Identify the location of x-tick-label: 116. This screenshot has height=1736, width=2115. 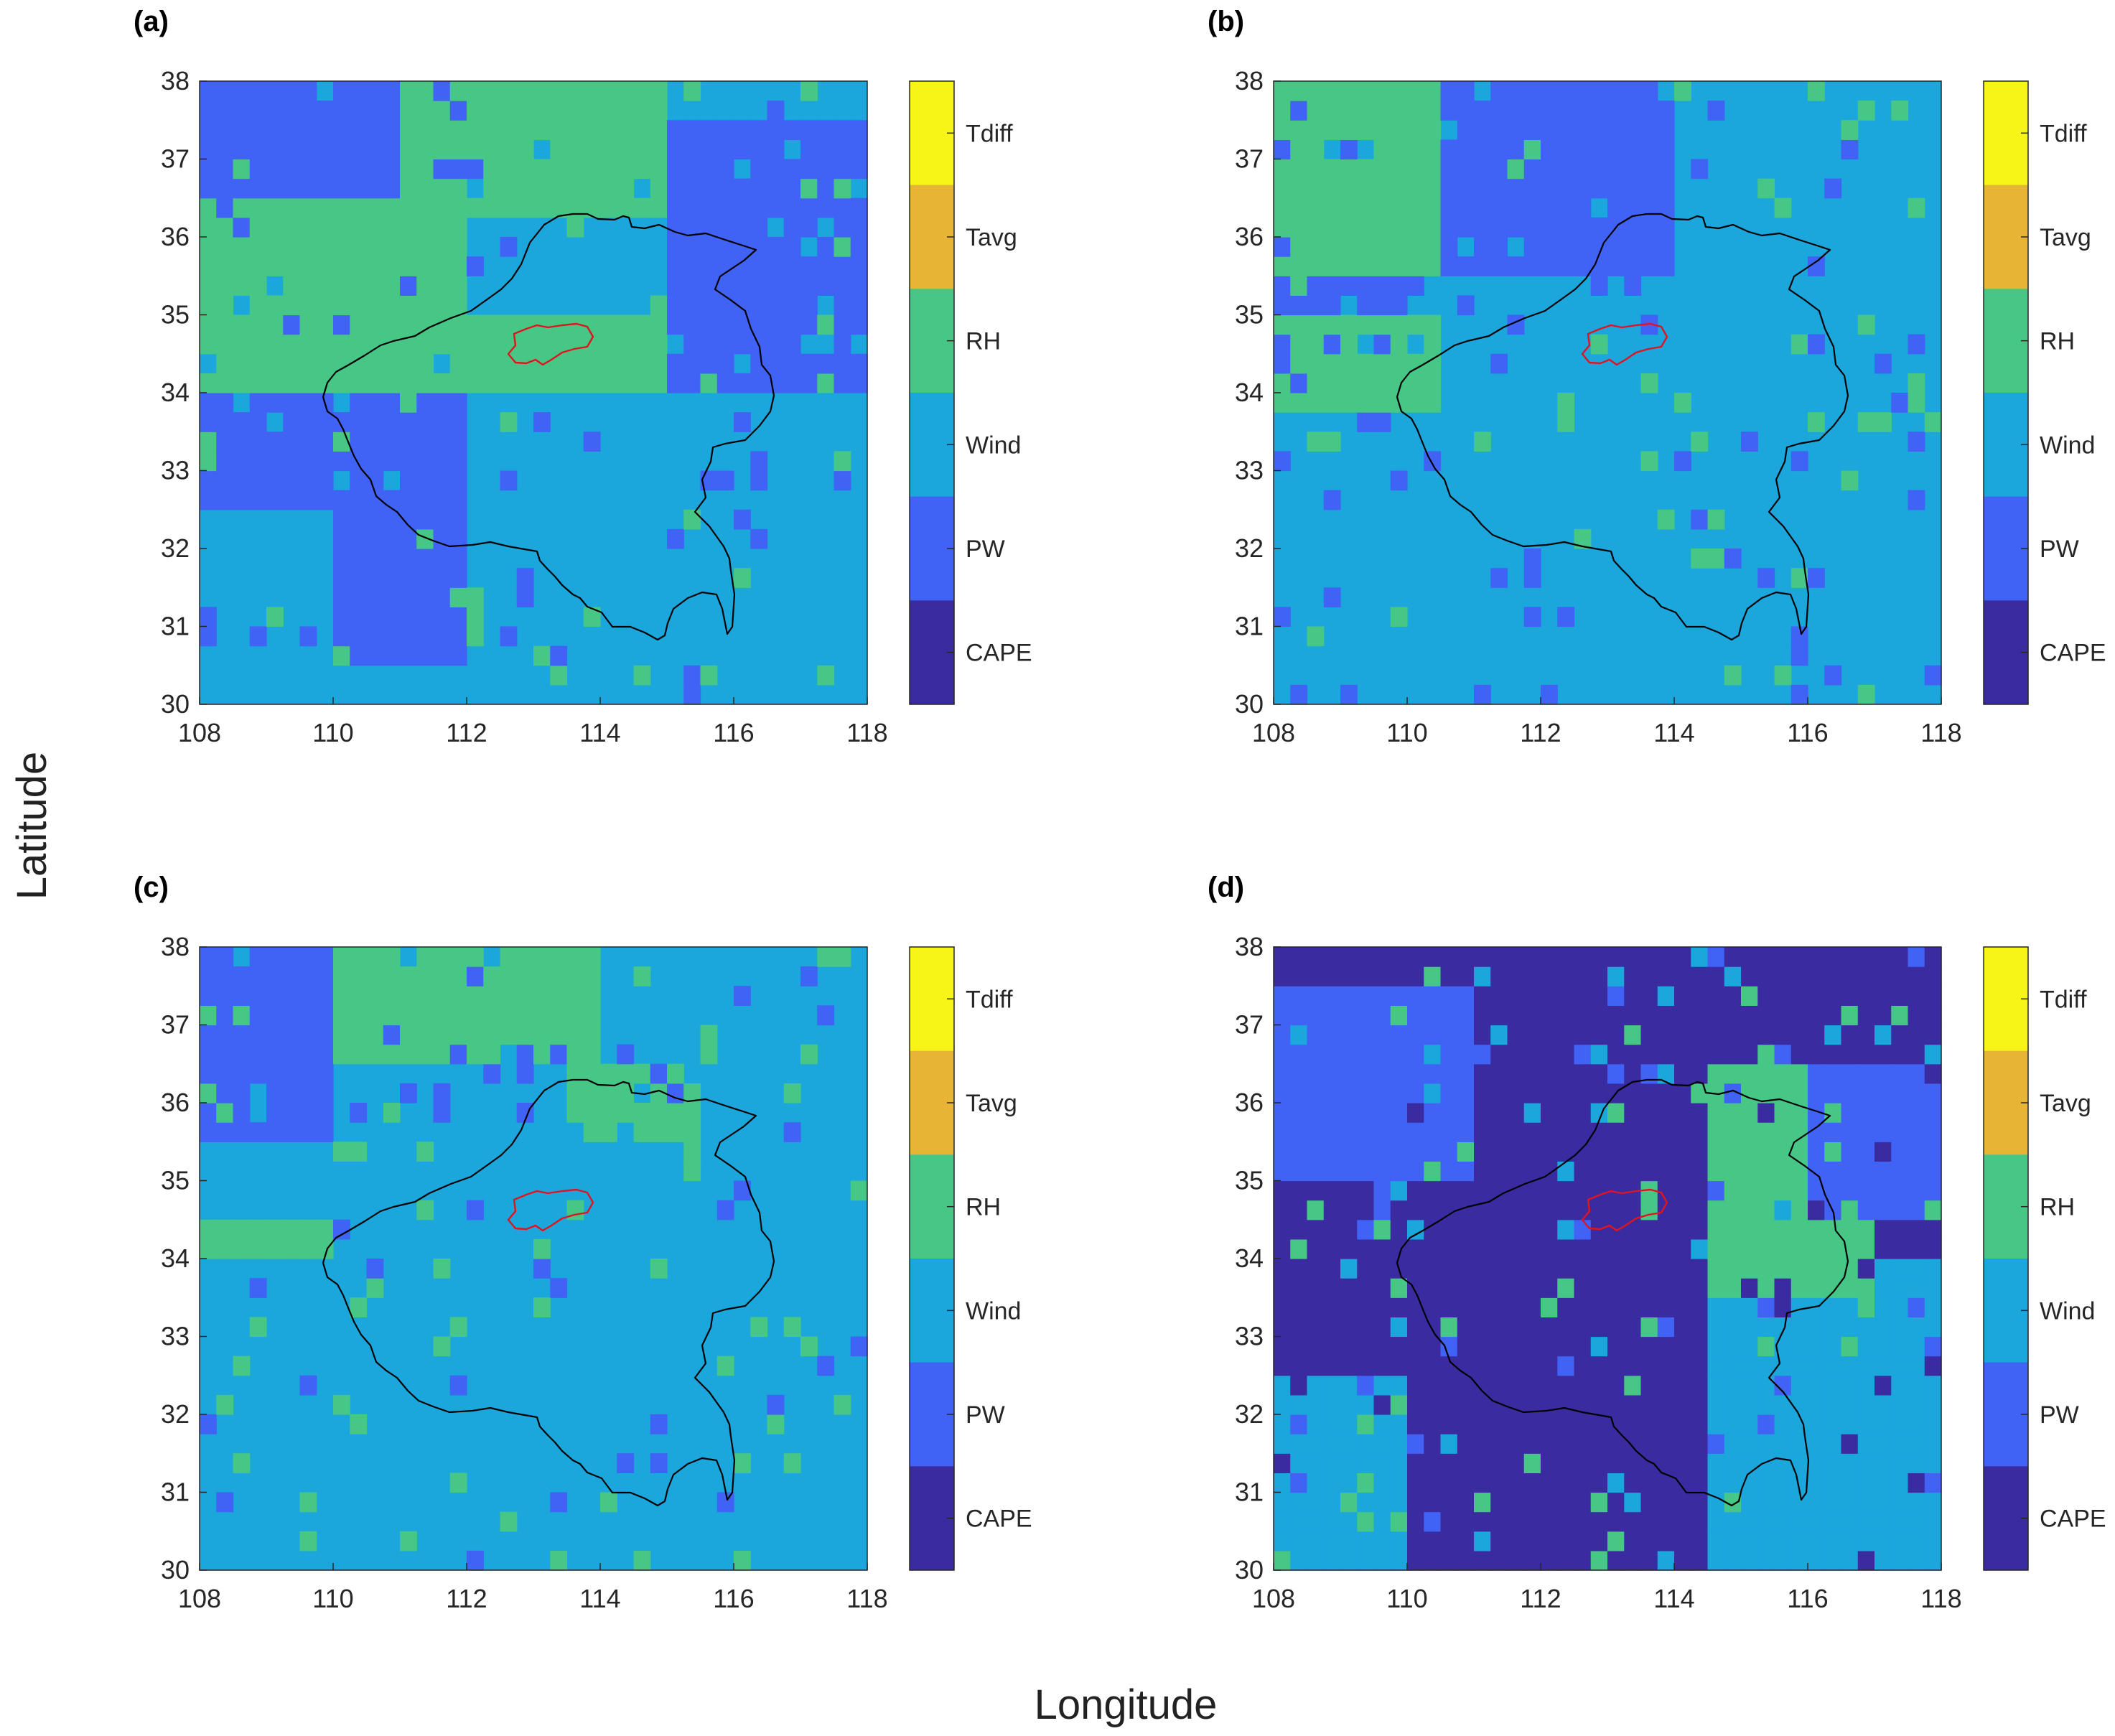
(733, 1598).